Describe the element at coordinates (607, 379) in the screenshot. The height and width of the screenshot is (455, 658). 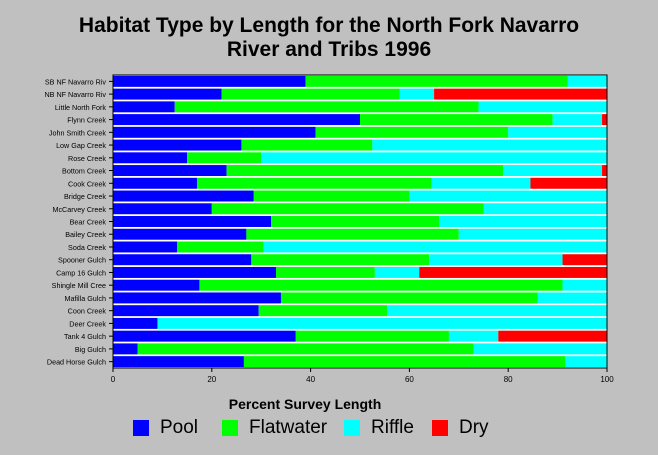
I see `x-tick-label: 100` at that location.